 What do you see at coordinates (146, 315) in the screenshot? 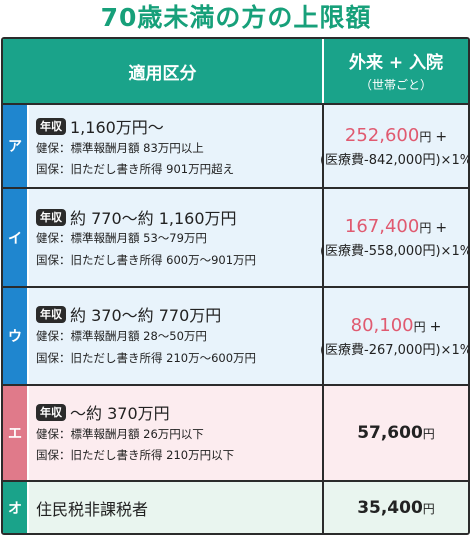
I see `income-range: 約 370〜約 770万円` at bounding box center [146, 315].